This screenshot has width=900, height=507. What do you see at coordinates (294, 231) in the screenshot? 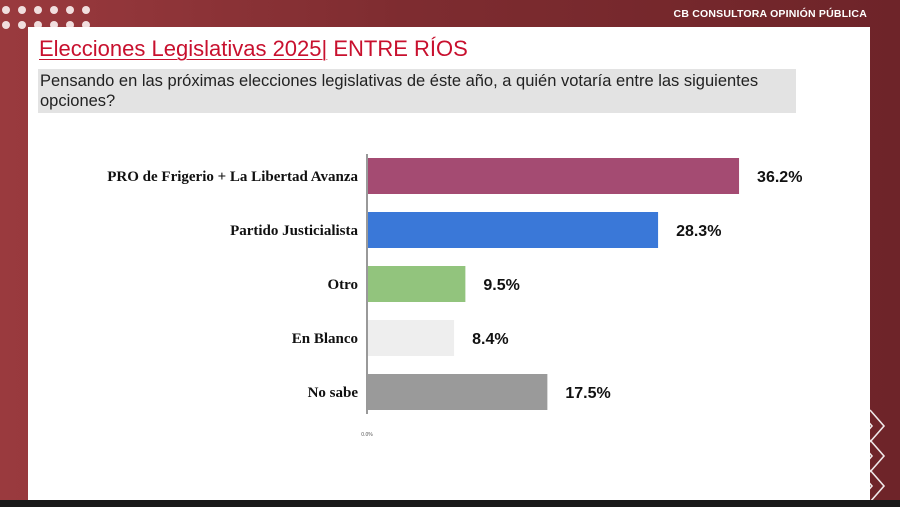
I see `category-label: Partido Justicialista` at bounding box center [294, 231].